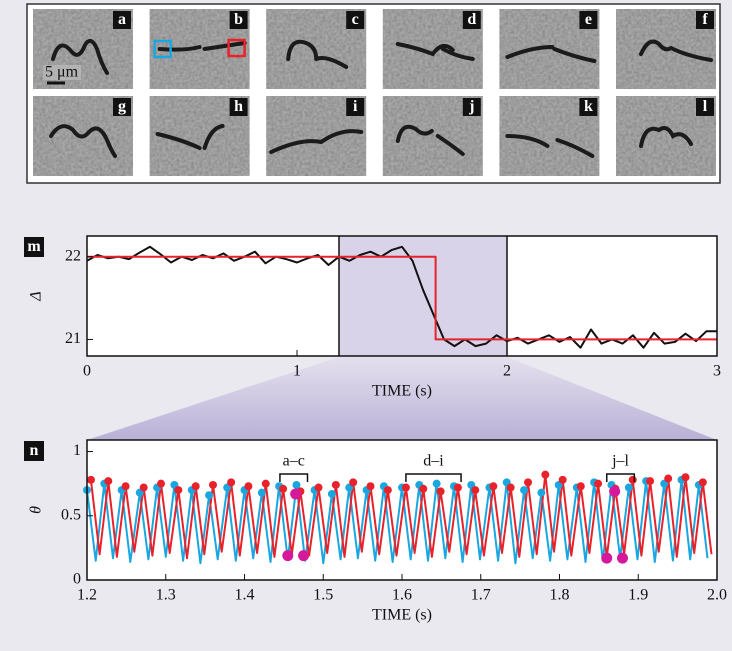 This screenshot has height=651, width=732. What do you see at coordinates (73, 338) in the screenshot?
I see `y-tick-label: 21` at bounding box center [73, 338].